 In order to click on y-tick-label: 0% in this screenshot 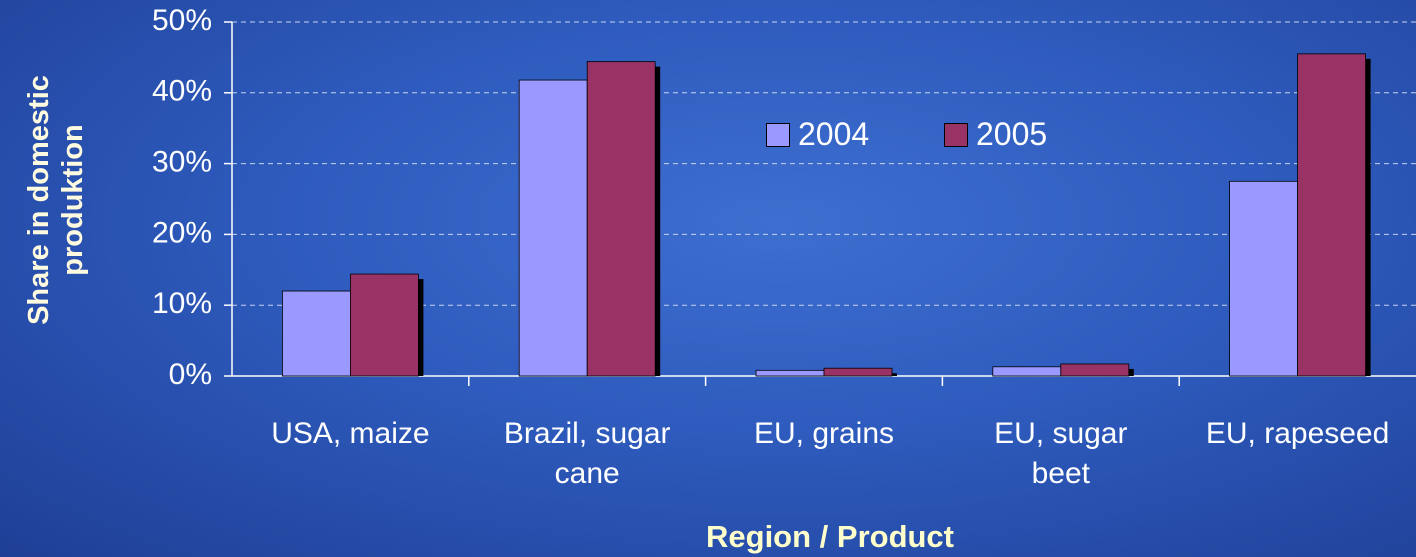, I will do `click(190, 374)`.